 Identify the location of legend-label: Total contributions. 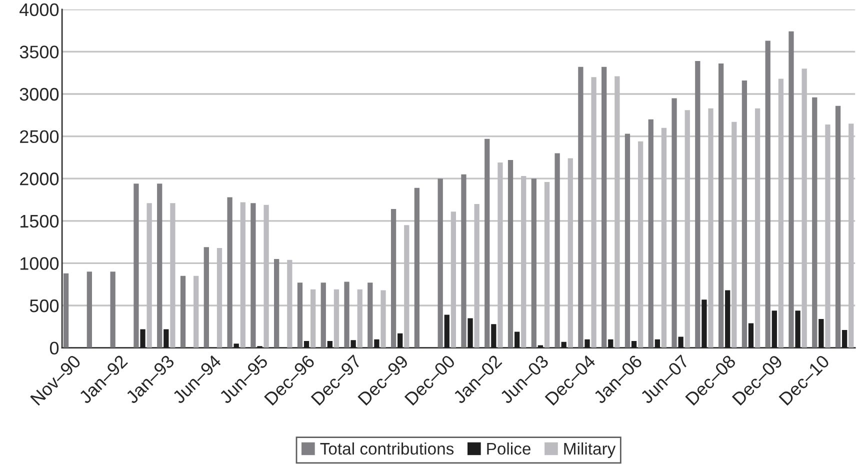
(387, 448).